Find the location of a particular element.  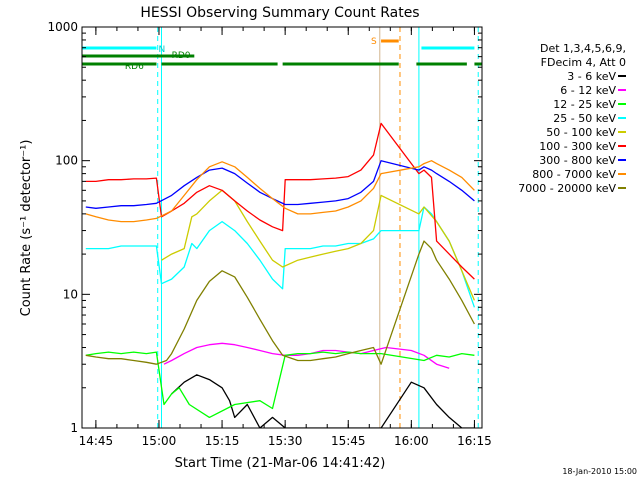

legend-entry-label: 25 - 50 keV is located at coordinates (584, 118).